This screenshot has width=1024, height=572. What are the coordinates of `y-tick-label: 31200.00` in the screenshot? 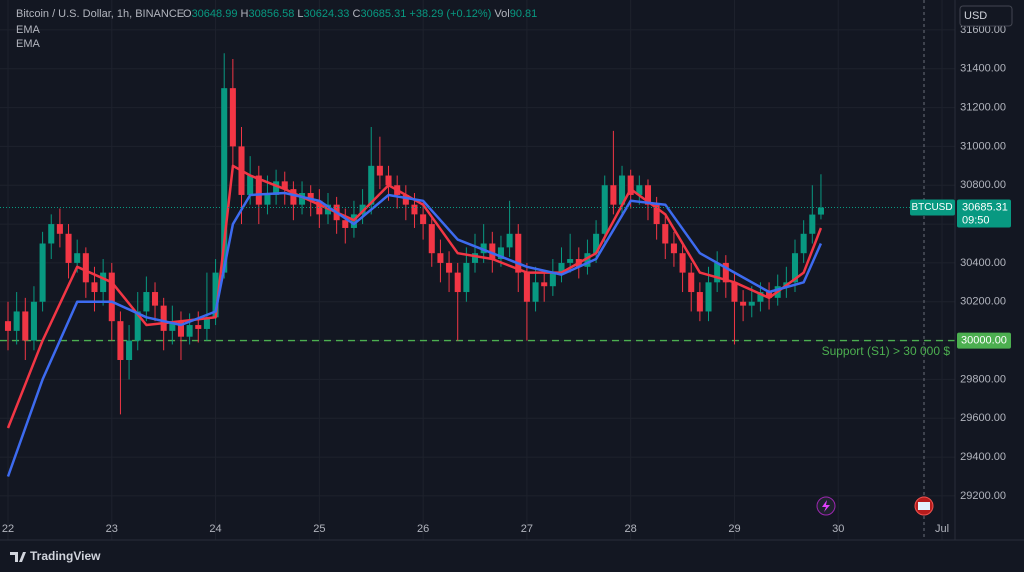 It's located at (983, 107).